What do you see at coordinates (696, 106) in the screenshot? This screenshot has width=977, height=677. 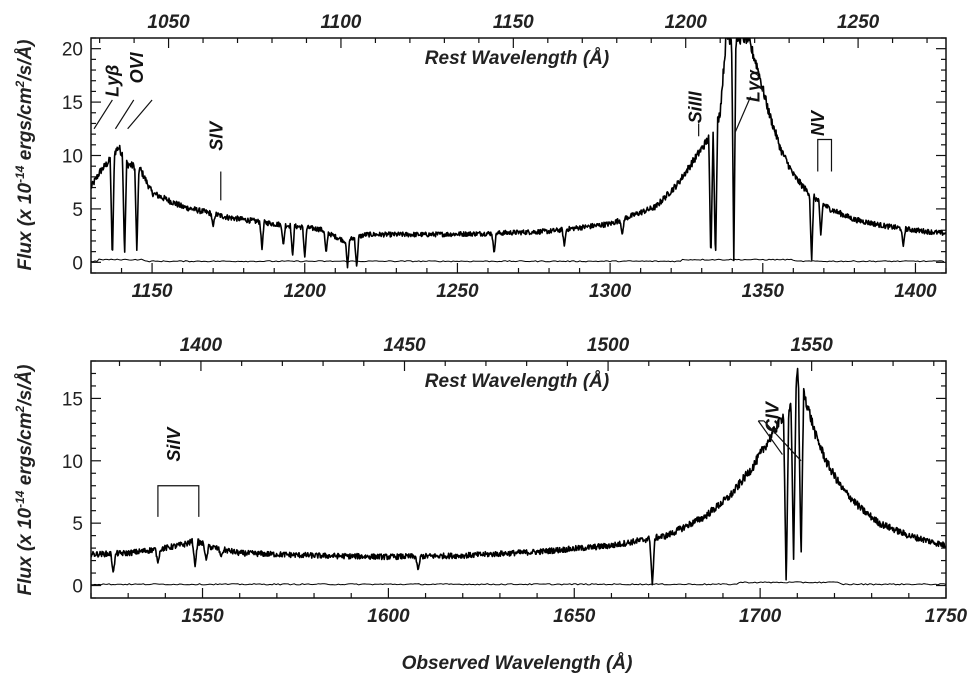 I see `line-id-label: SiIII` at bounding box center [696, 106].